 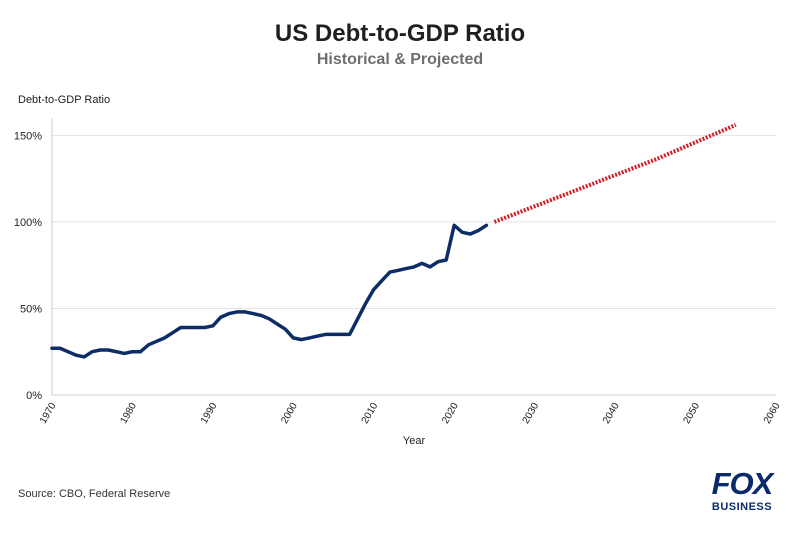 What do you see at coordinates (410, 413) in the screenshot?
I see `x-tick-labels: 1970 1980 1990 2000 2010 2020 2030 2040 2050 2060` at bounding box center [410, 413].